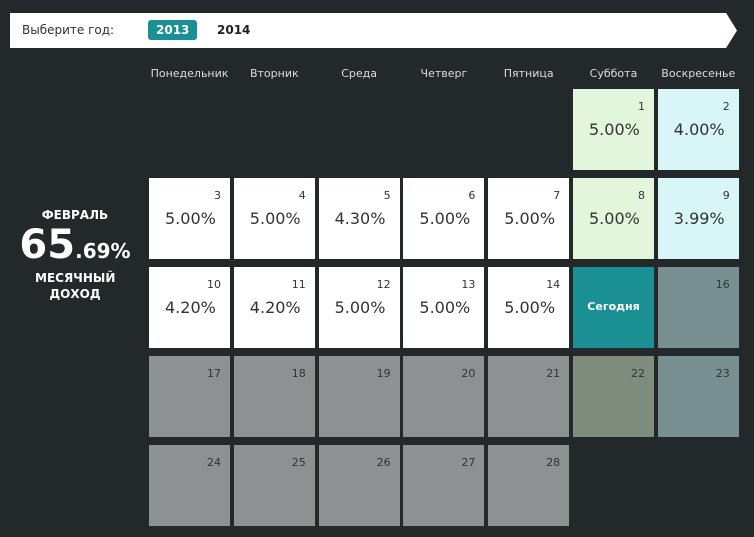  Describe the element at coordinates (298, 284) in the screenshot. I see `day-number: 11` at that location.